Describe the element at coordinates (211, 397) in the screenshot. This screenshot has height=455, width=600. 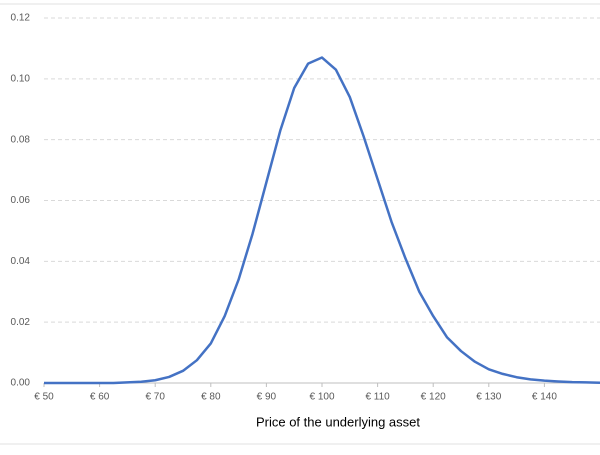
I see `x-tick-label: € 80` at that location.